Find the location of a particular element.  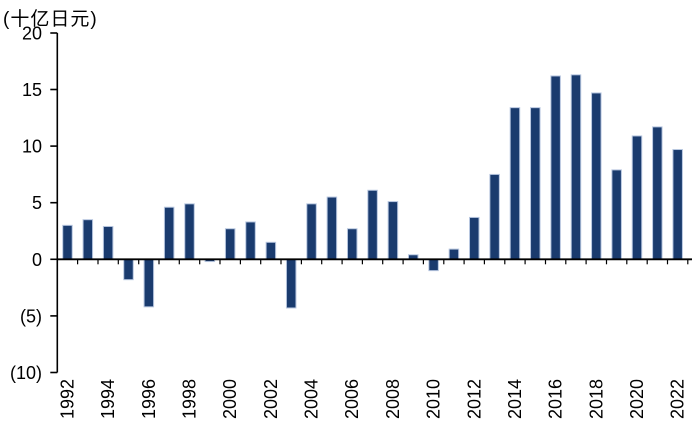

bar-2011 is located at coordinates (454, 254).